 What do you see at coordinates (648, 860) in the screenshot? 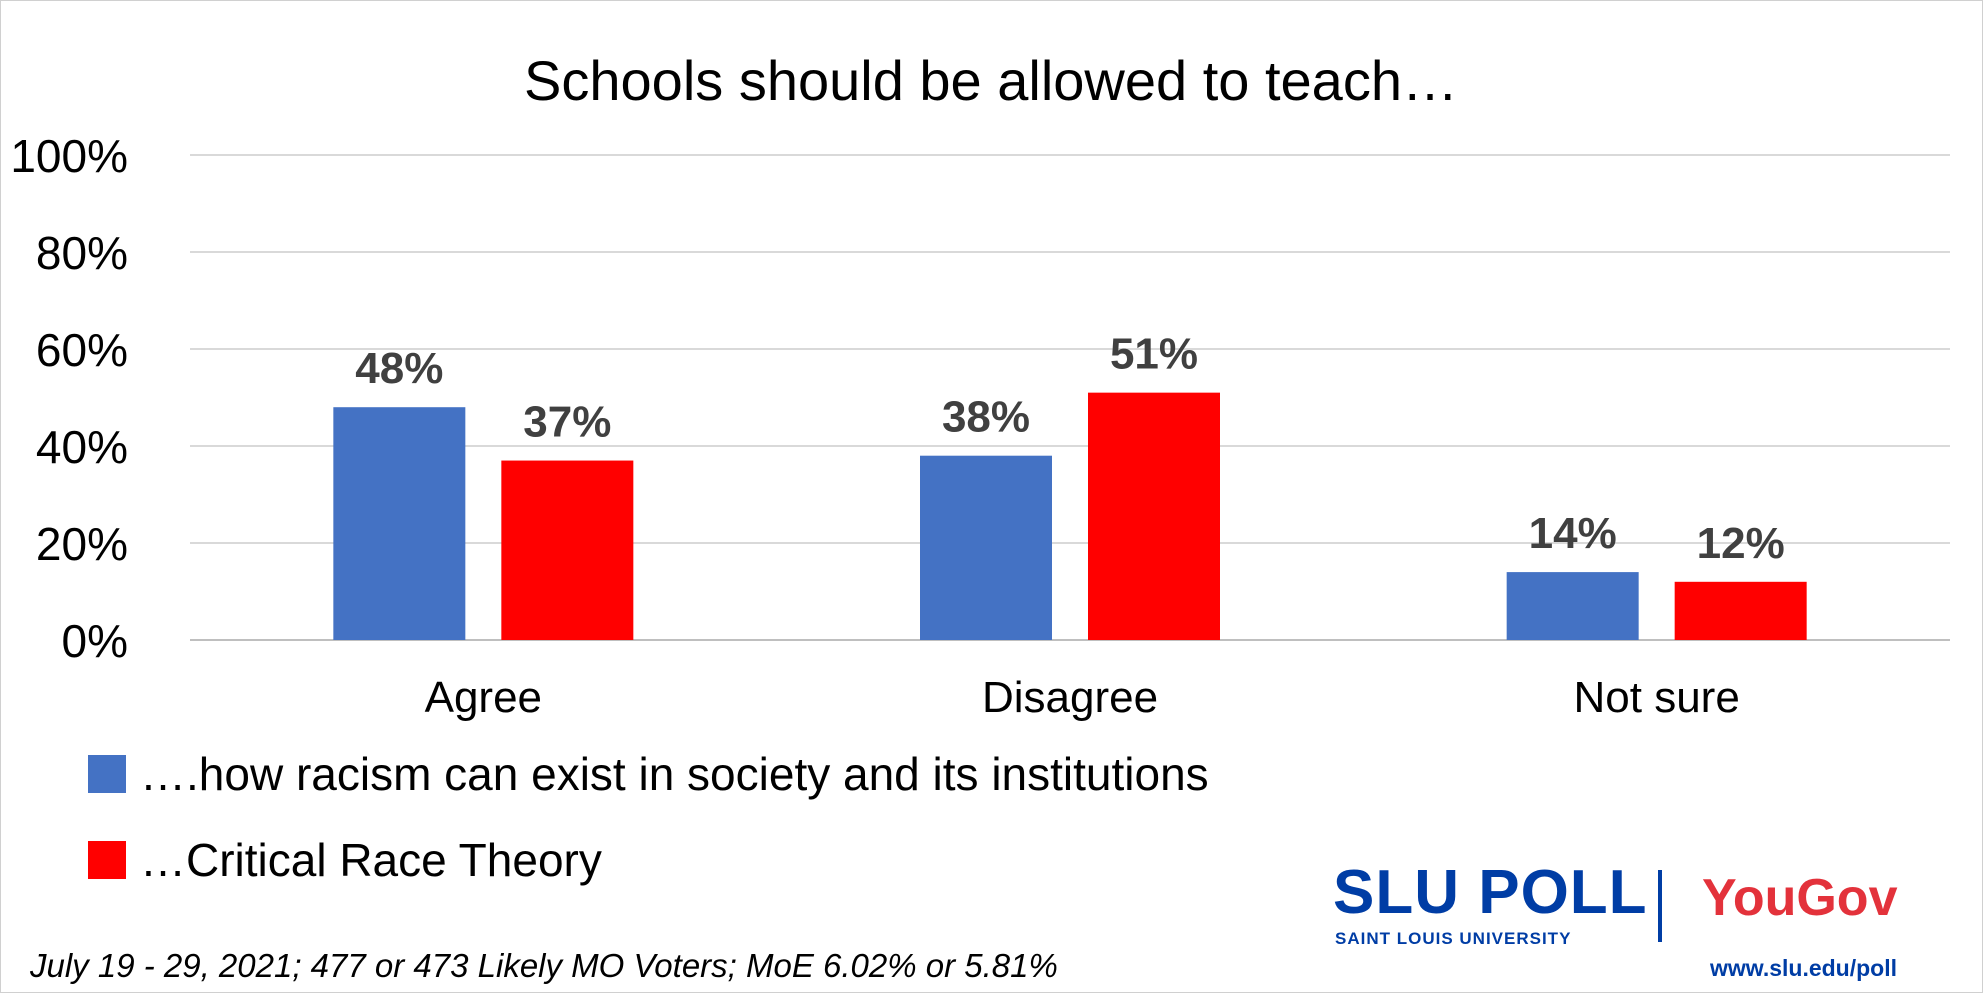
I see `legend-item-crt: …Critical Race Theory` at bounding box center [648, 860].